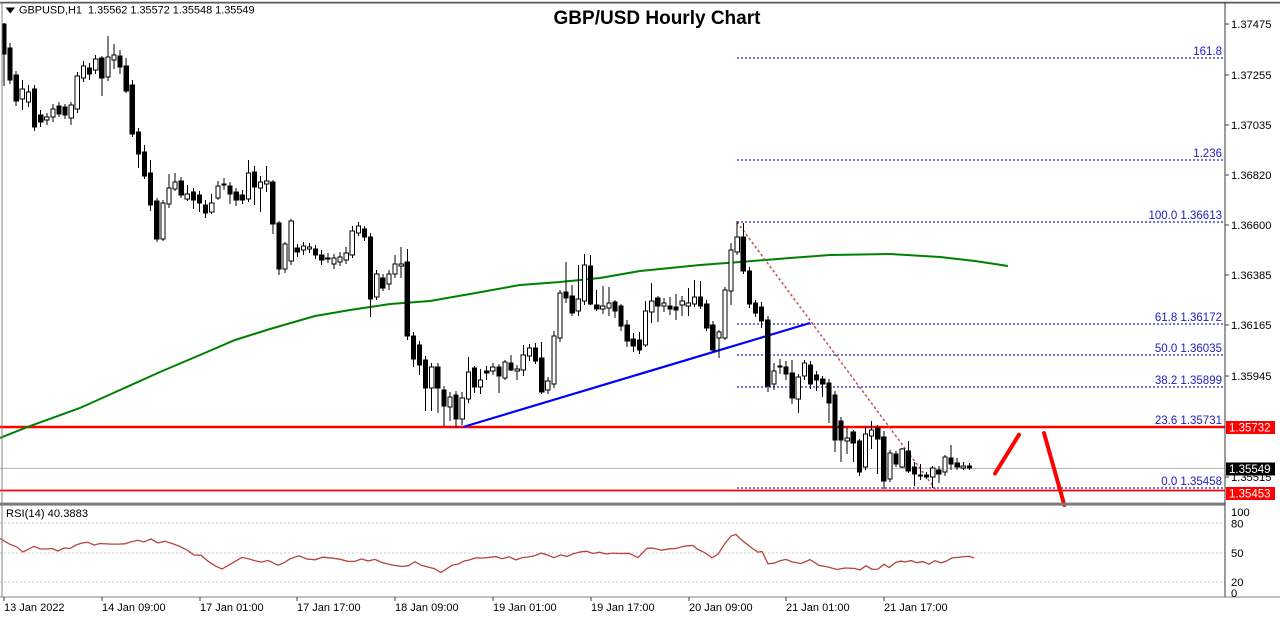 The width and height of the screenshot is (1280, 619). I want to click on svg-text: 1.36600, so click(1251, 226).